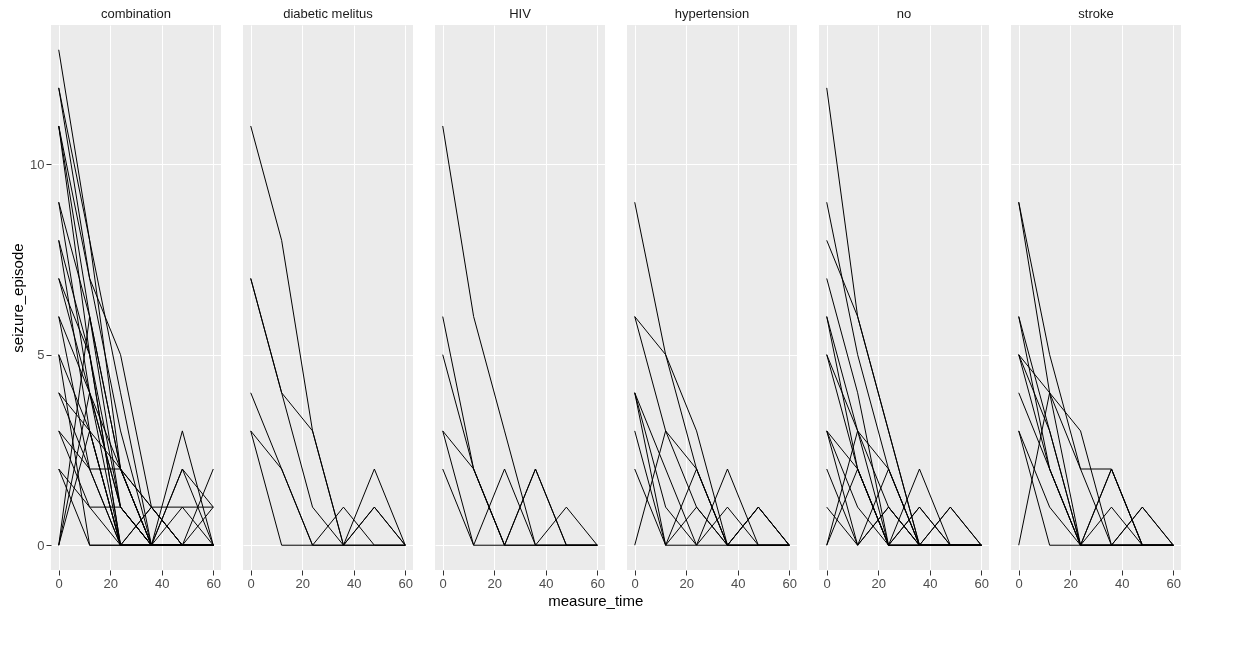 Image resolution: width=1233 pixels, height=670 pixels. What do you see at coordinates (328, 13) in the screenshot?
I see `chart-title: diabetic melitus` at bounding box center [328, 13].